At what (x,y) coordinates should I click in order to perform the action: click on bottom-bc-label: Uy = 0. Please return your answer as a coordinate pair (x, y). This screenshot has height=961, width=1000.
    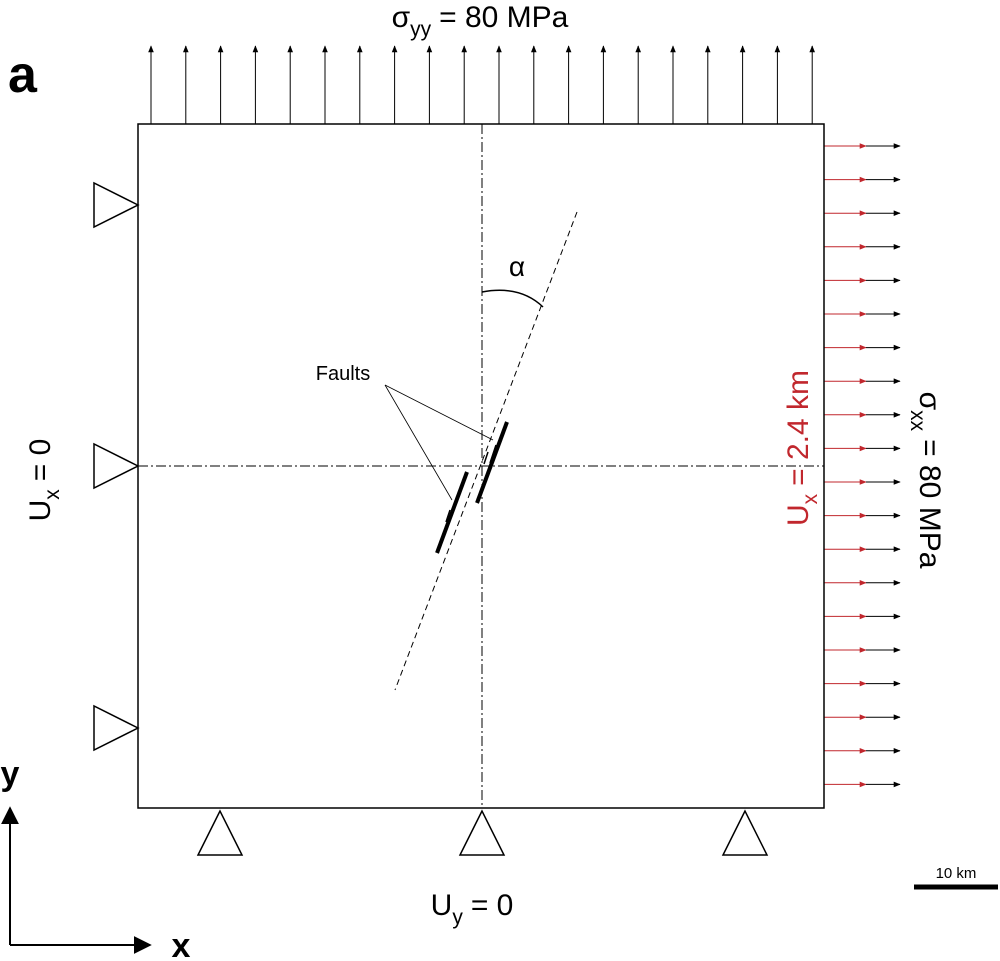
    Looking at the image, I should click on (472, 909).